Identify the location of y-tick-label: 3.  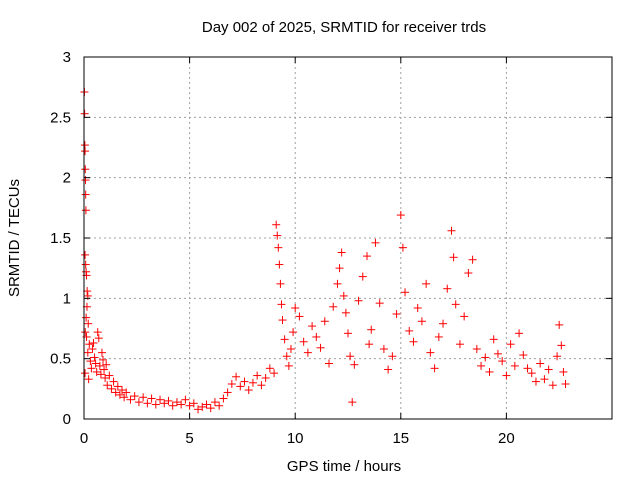
(67, 57).